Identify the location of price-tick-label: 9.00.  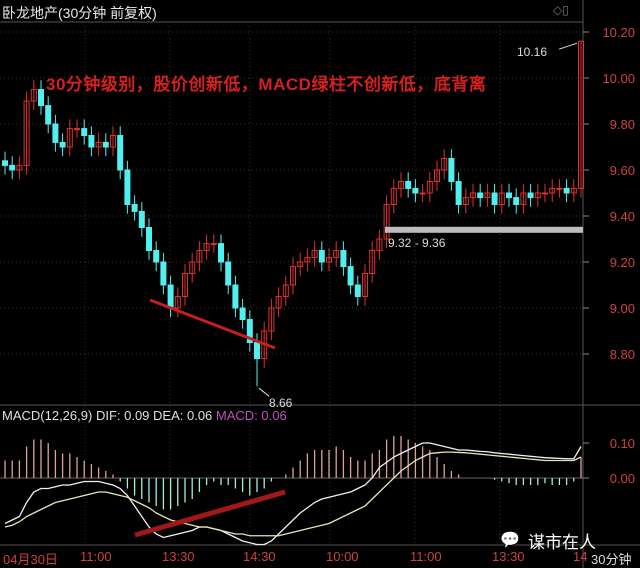
(622, 308).